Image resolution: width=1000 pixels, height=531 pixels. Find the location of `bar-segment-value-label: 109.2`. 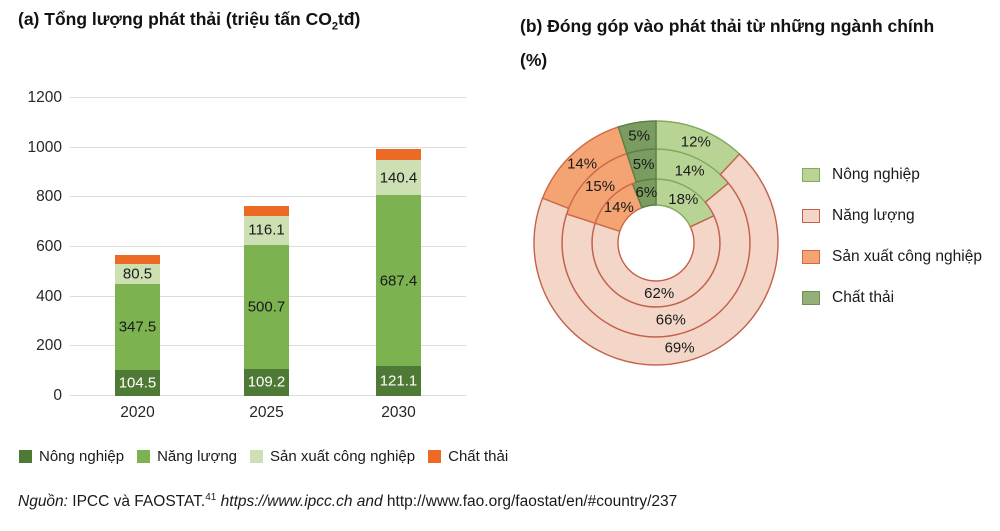

bar-segment-value-label: 109.2 is located at coordinates (266, 382).